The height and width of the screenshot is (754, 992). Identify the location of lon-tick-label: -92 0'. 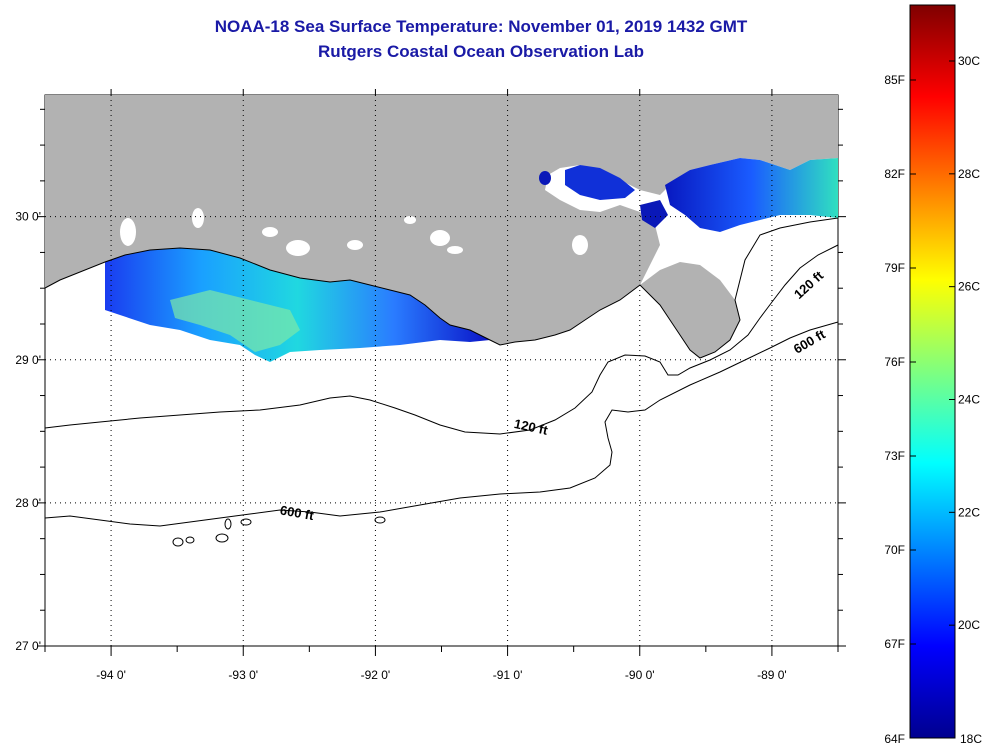
(376, 675).